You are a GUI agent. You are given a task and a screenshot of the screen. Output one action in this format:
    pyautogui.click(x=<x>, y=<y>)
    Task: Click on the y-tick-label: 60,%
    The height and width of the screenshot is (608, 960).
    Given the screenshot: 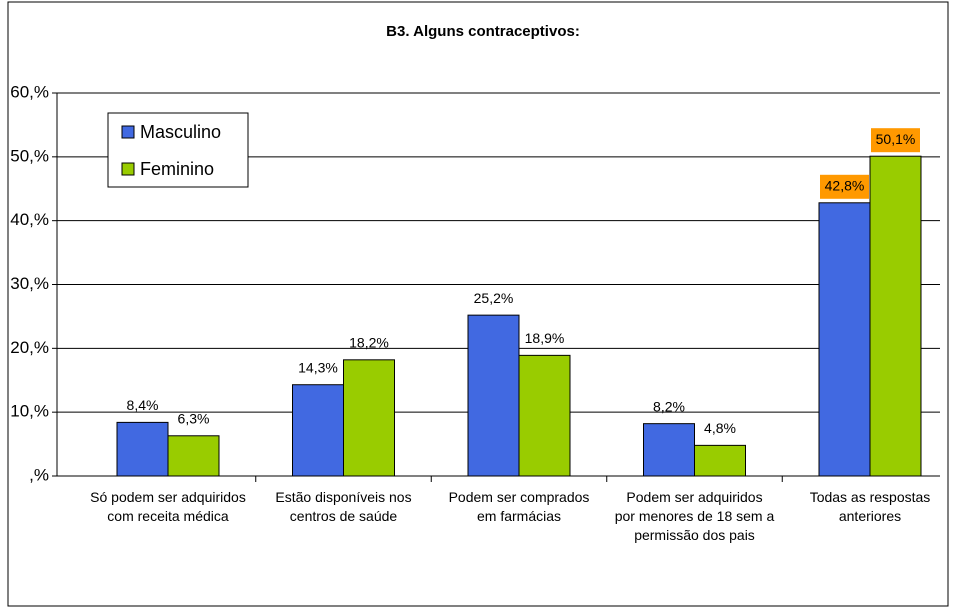 What is the action you would take?
    pyautogui.click(x=29, y=91)
    